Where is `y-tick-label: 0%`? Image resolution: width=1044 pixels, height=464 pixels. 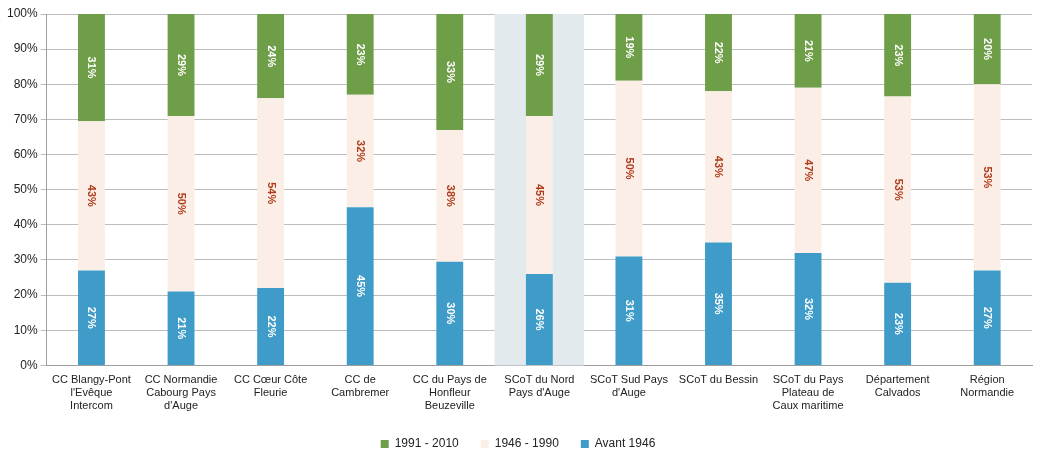 y-tick-label: 0% is located at coordinates (29, 364).